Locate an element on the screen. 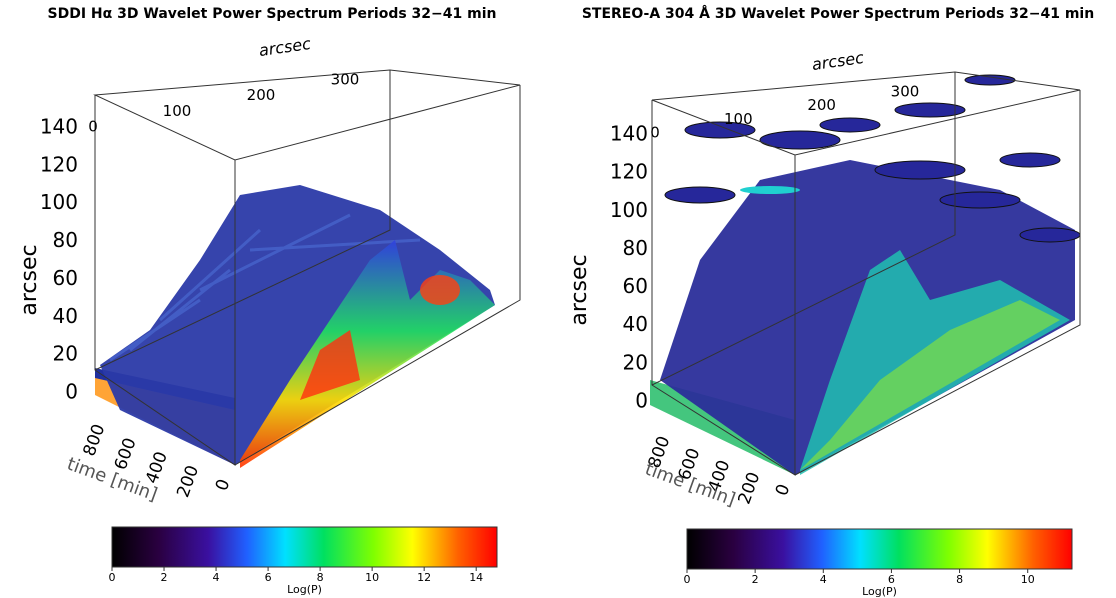  colorbar-tick-label: 14 is located at coordinates (476, 577).